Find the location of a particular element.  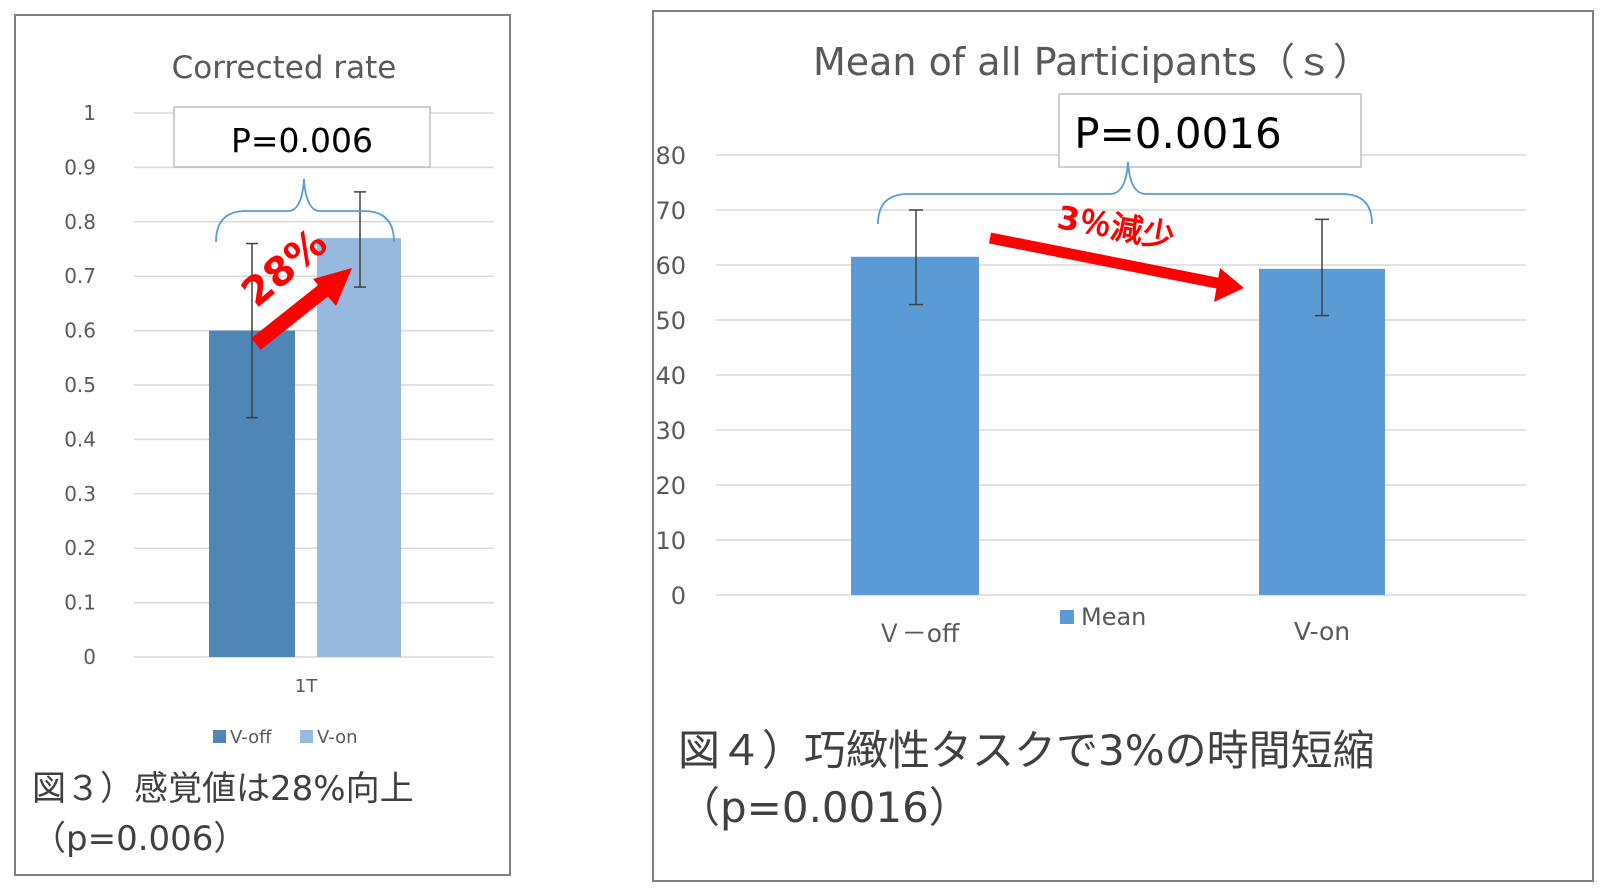

y-tick-label: 40 is located at coordinates (670, 376).